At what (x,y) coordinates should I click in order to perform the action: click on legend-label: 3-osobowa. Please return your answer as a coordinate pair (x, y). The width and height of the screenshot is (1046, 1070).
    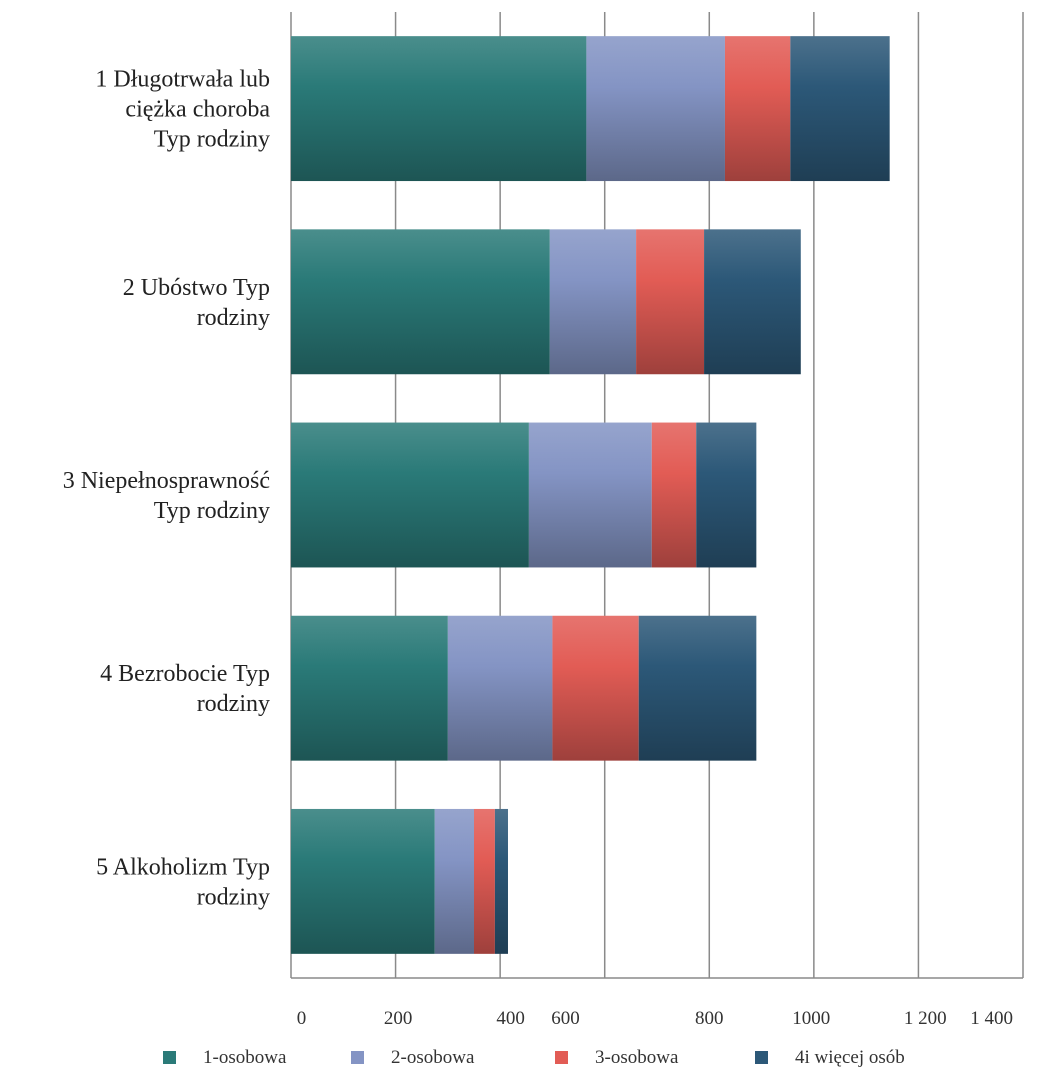
    Looking at the image, I should click on (637, 1057).